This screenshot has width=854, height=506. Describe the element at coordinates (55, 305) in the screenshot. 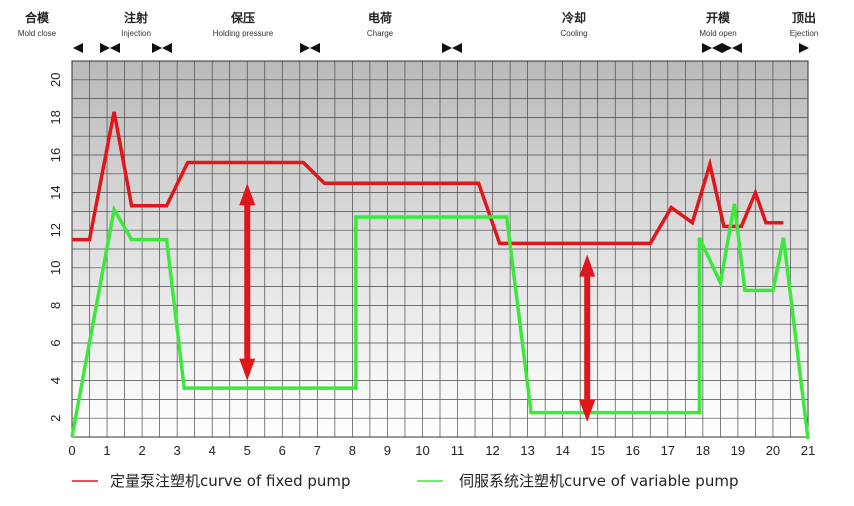

I see `y-tick-label: 8` at that location.